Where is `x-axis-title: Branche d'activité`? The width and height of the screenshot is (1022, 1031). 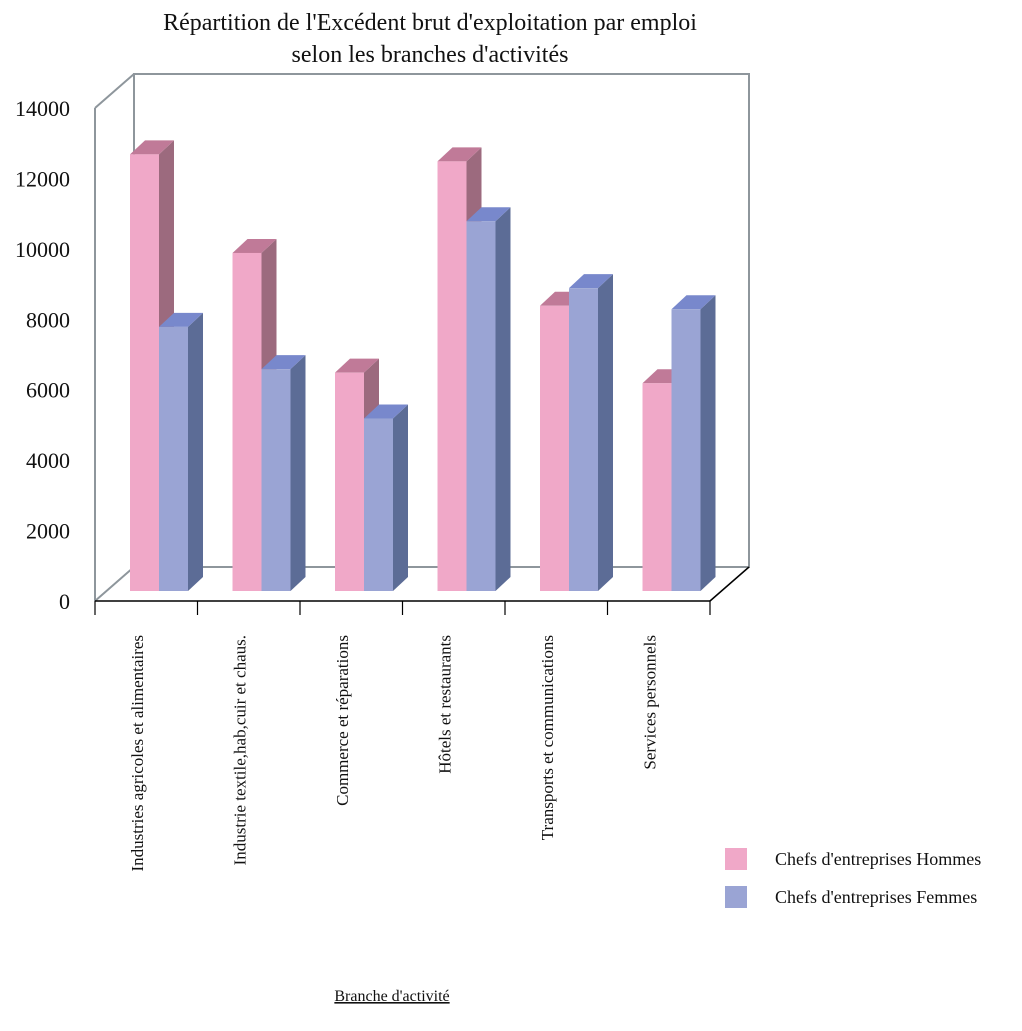
x-axis-title: Branche d'activité is located at coordinates (391, 996).